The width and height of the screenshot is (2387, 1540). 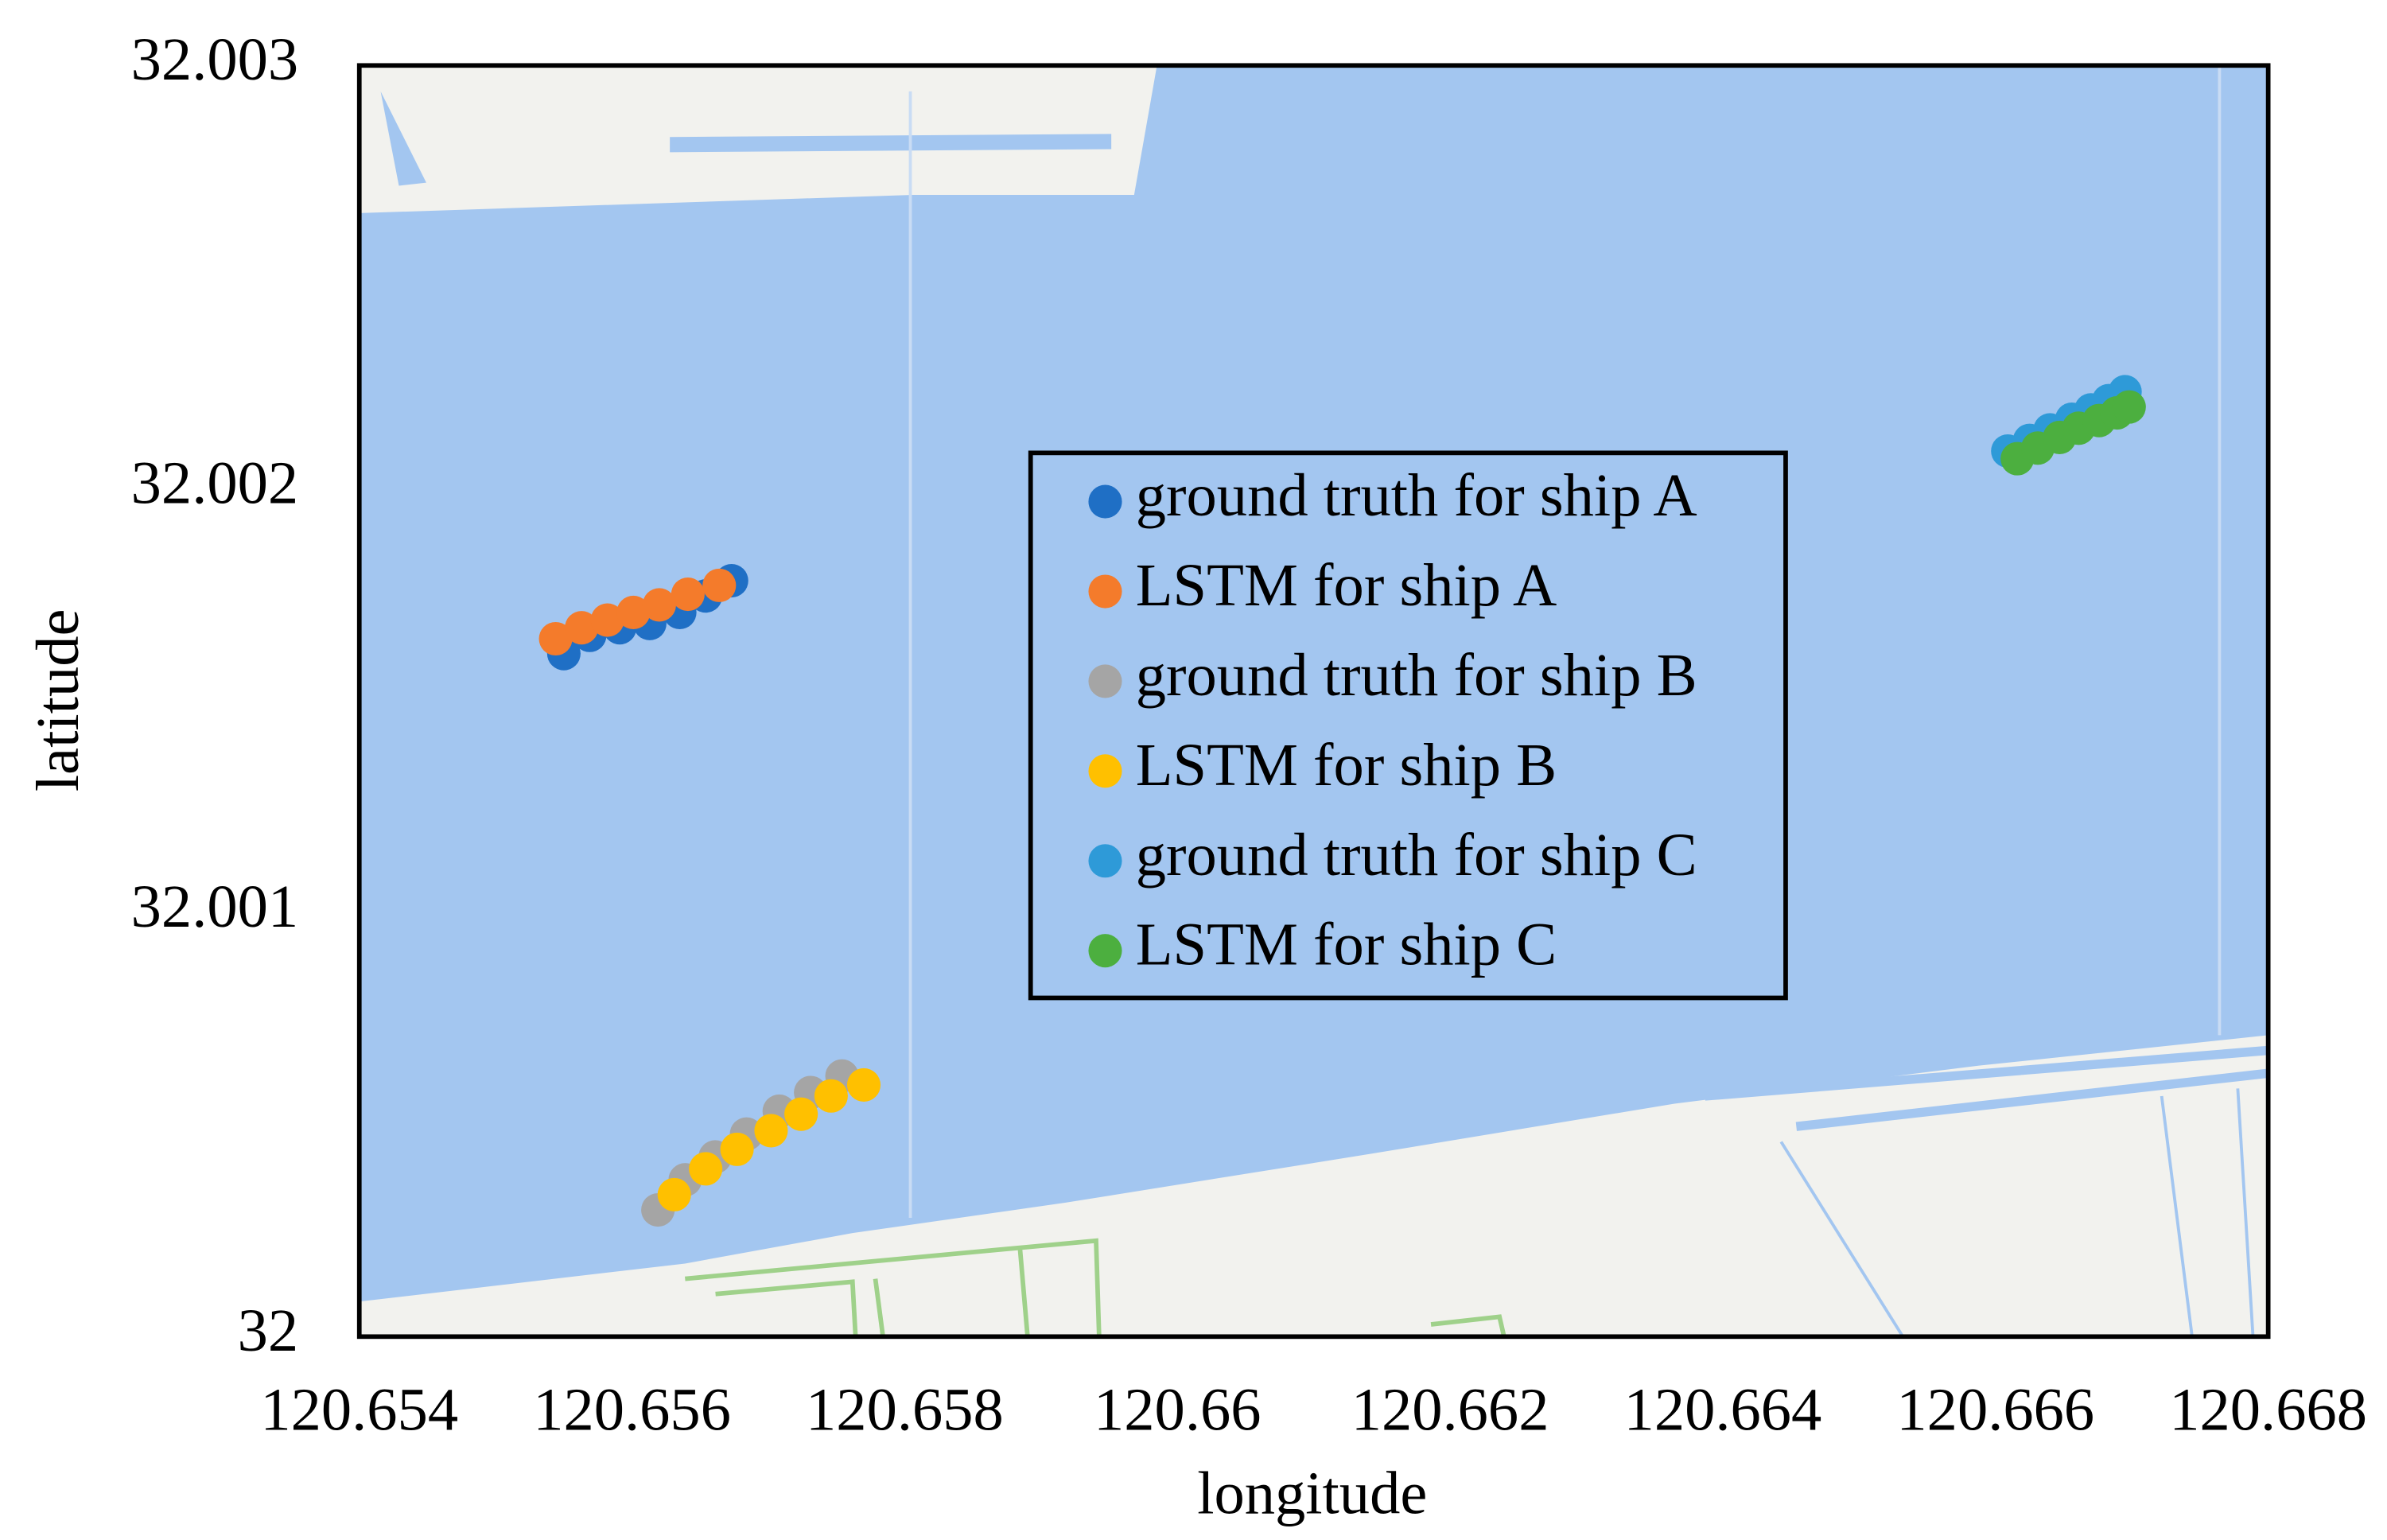 What do you see at coordinates (359, 1409) in the screenshot?
I see `x-tick-label: 120.654` at bounding box center [359, 1409].